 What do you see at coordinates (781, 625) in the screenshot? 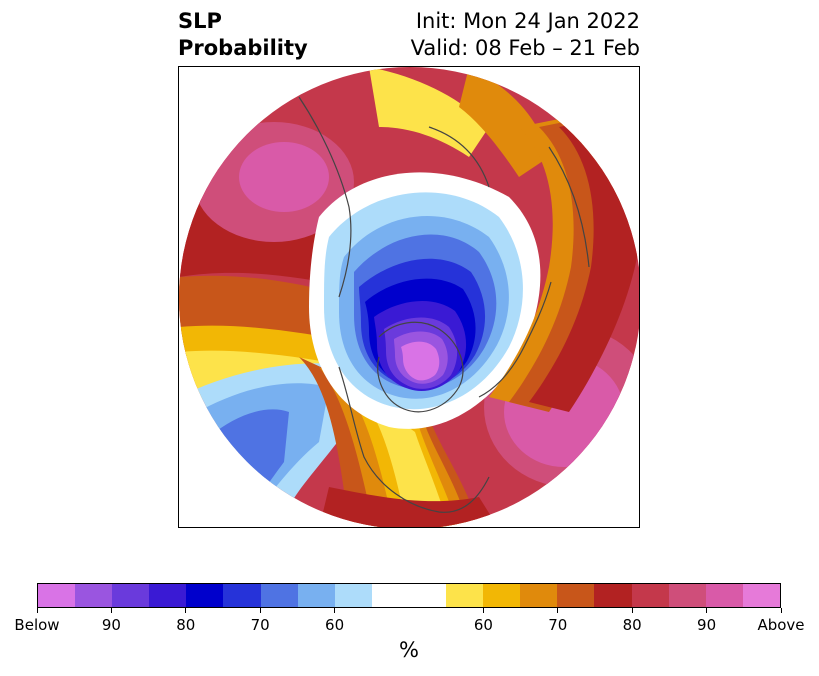
I see `colorbar-tick-label: Above` at bounding box center [781, 625].